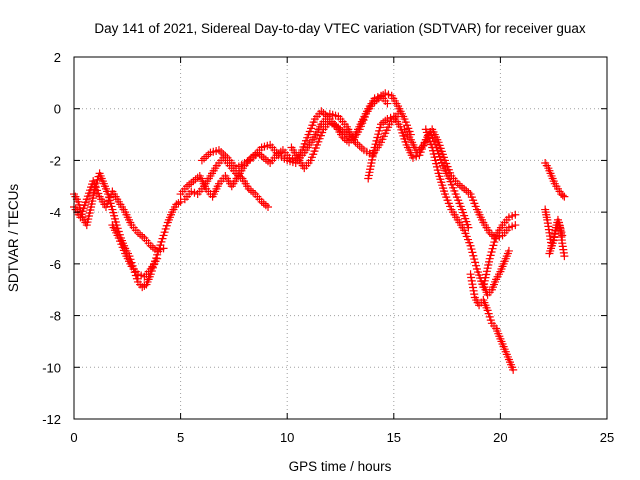 Image resolution: width=640 pixels, height=480 pixels. I want to click on x-tick-label: 25, so click(607, 437).